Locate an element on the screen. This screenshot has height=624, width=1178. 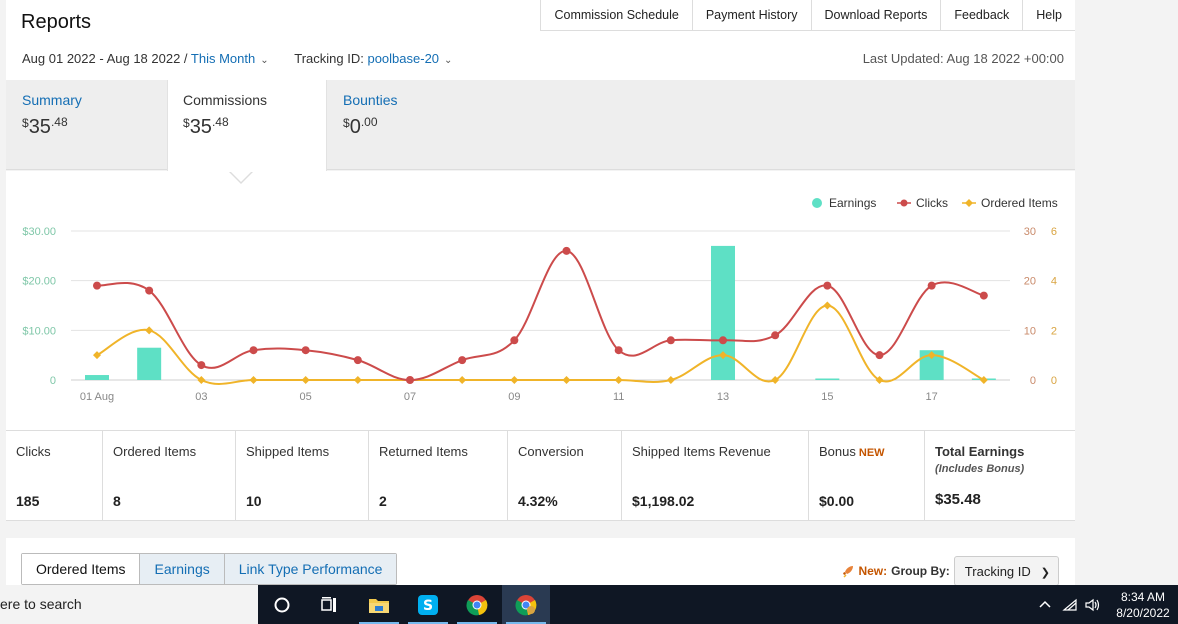
stat-label: Ordered Items is located at coordinates (155, 451).